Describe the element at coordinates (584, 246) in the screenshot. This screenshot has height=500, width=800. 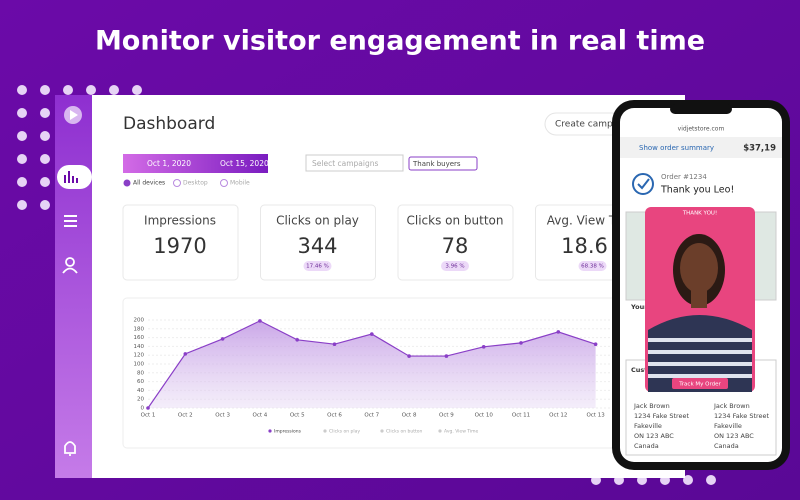
I see `stat-value: 18.6` at that location.